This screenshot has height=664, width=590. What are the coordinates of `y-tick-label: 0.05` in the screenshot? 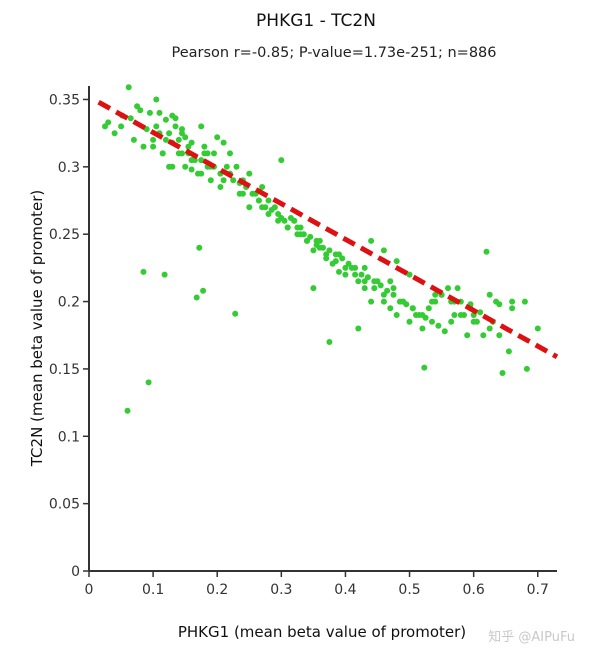 It's located at (64, 505).